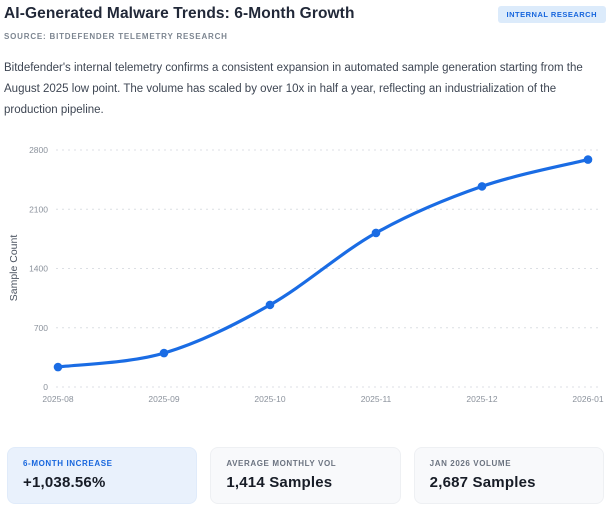  I want to click on stat-card-jan-2026-volume: JAN 2026 VOLUME 2,687 Samples, so click(508, 475).